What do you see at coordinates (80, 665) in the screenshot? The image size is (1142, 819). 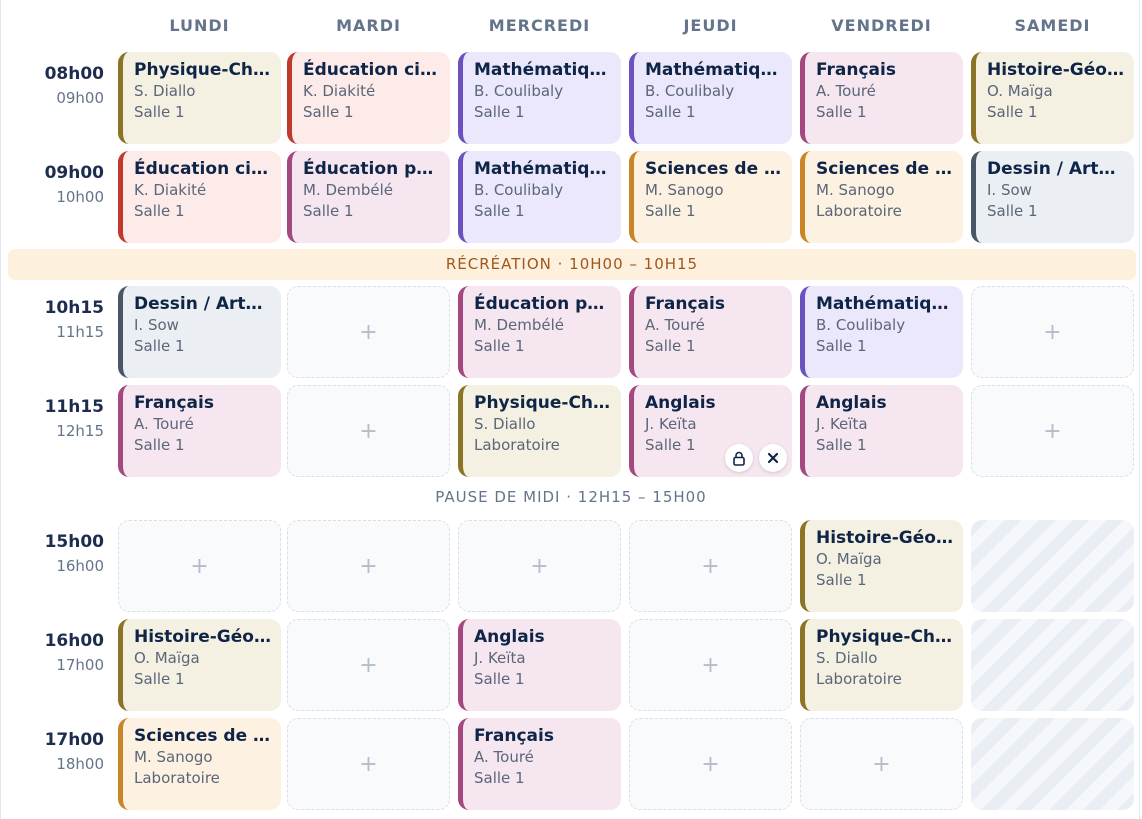 I see `slot-end-time: 17h00` at bounding box center [80, 665].